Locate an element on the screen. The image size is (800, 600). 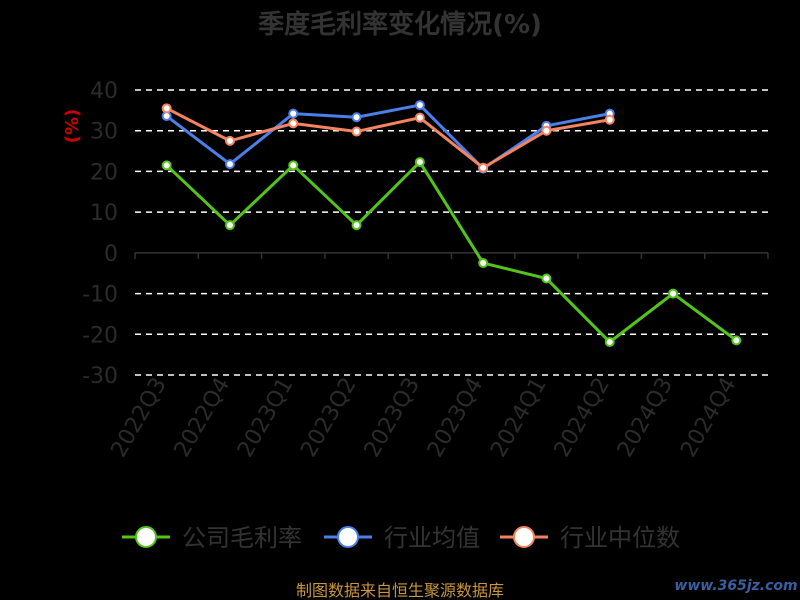
watermark: www.365jz.com is located at coordinates (735, 586).